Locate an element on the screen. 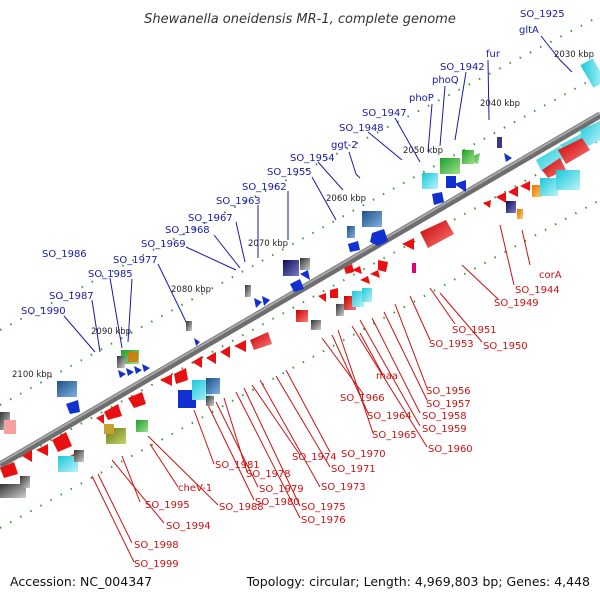 The image size is (600, 600). scale-label: 2100 kbp is located at coordinates (32, 375).